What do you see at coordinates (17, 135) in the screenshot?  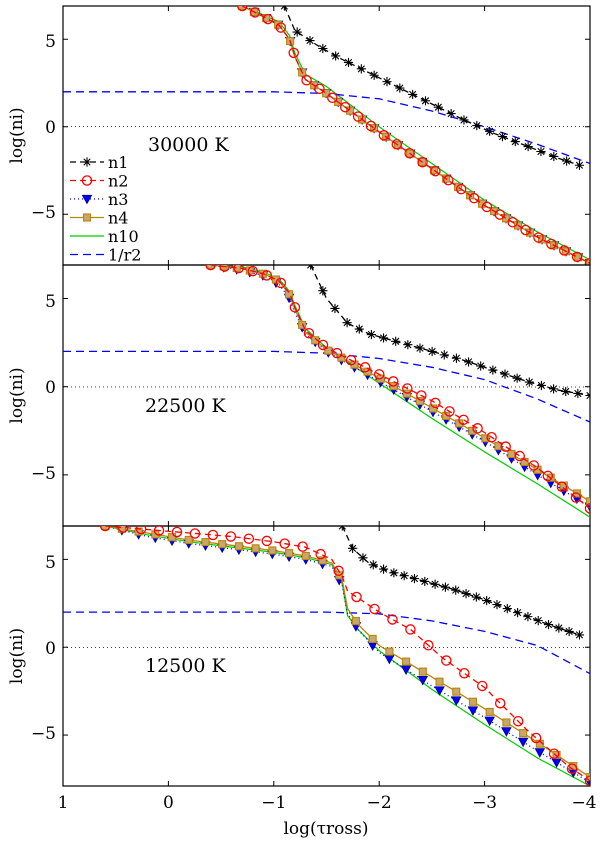 I see `y-axis-label: log(ni)` at bounding box center [17, 135].